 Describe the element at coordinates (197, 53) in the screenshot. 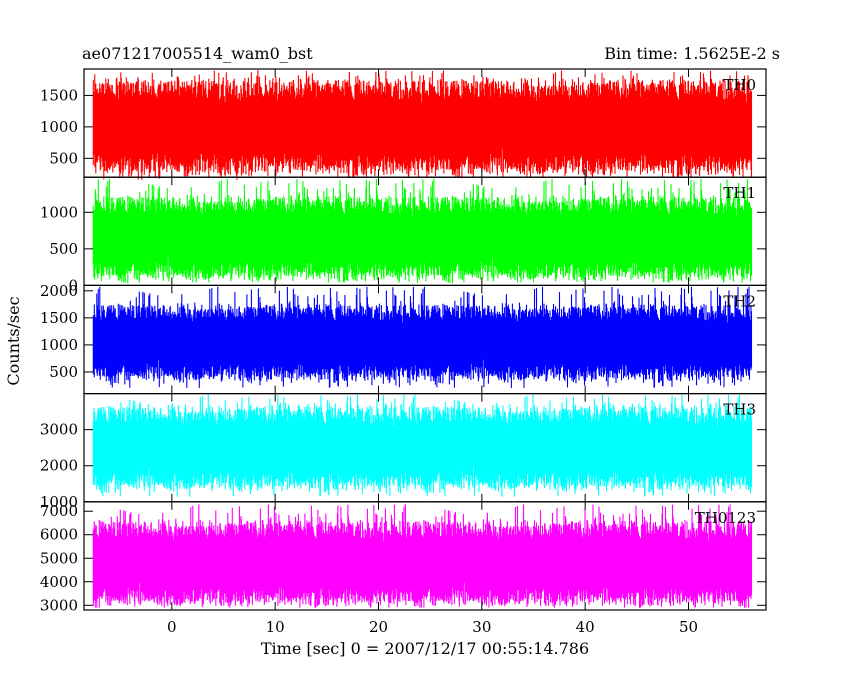

I see `chart-title: ae071217005514_wam0_bst` at that location.